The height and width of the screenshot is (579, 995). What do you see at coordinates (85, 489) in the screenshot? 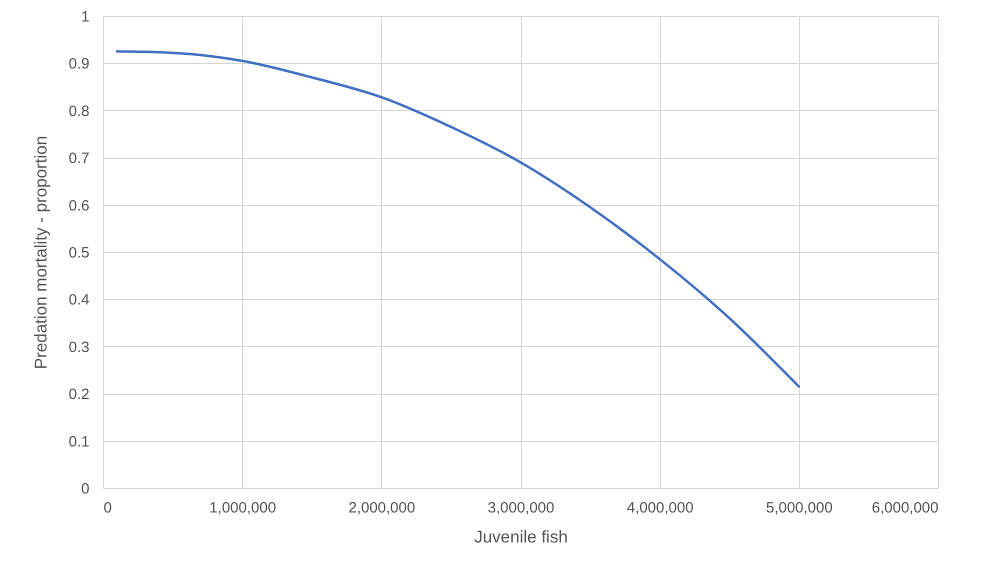
I see `y-tick-label: 0` at bounding box center [85, 489].